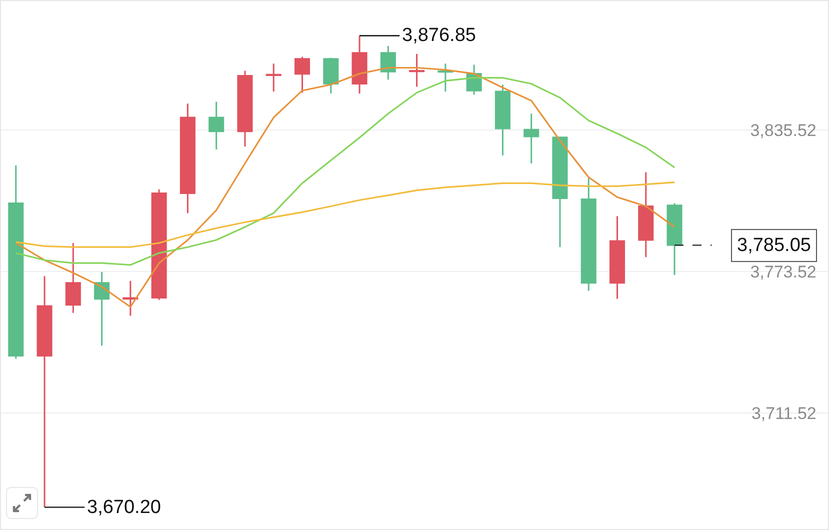 The height and width of the screenshot is (530, 829). Describe the element at coordinates (124, 507) in the screenshot. I see `annotation: 3,670.20` at that location.